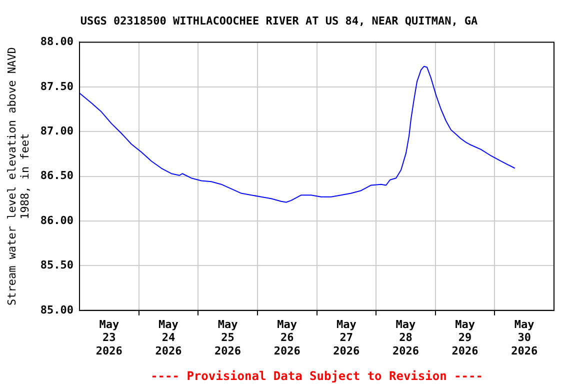 Image resolution: width=576 pixels, height=384 pixels. Describe the element at coordinates (57, 309) in the screenshot. I see `y-tick-label: 85.00` at that location.